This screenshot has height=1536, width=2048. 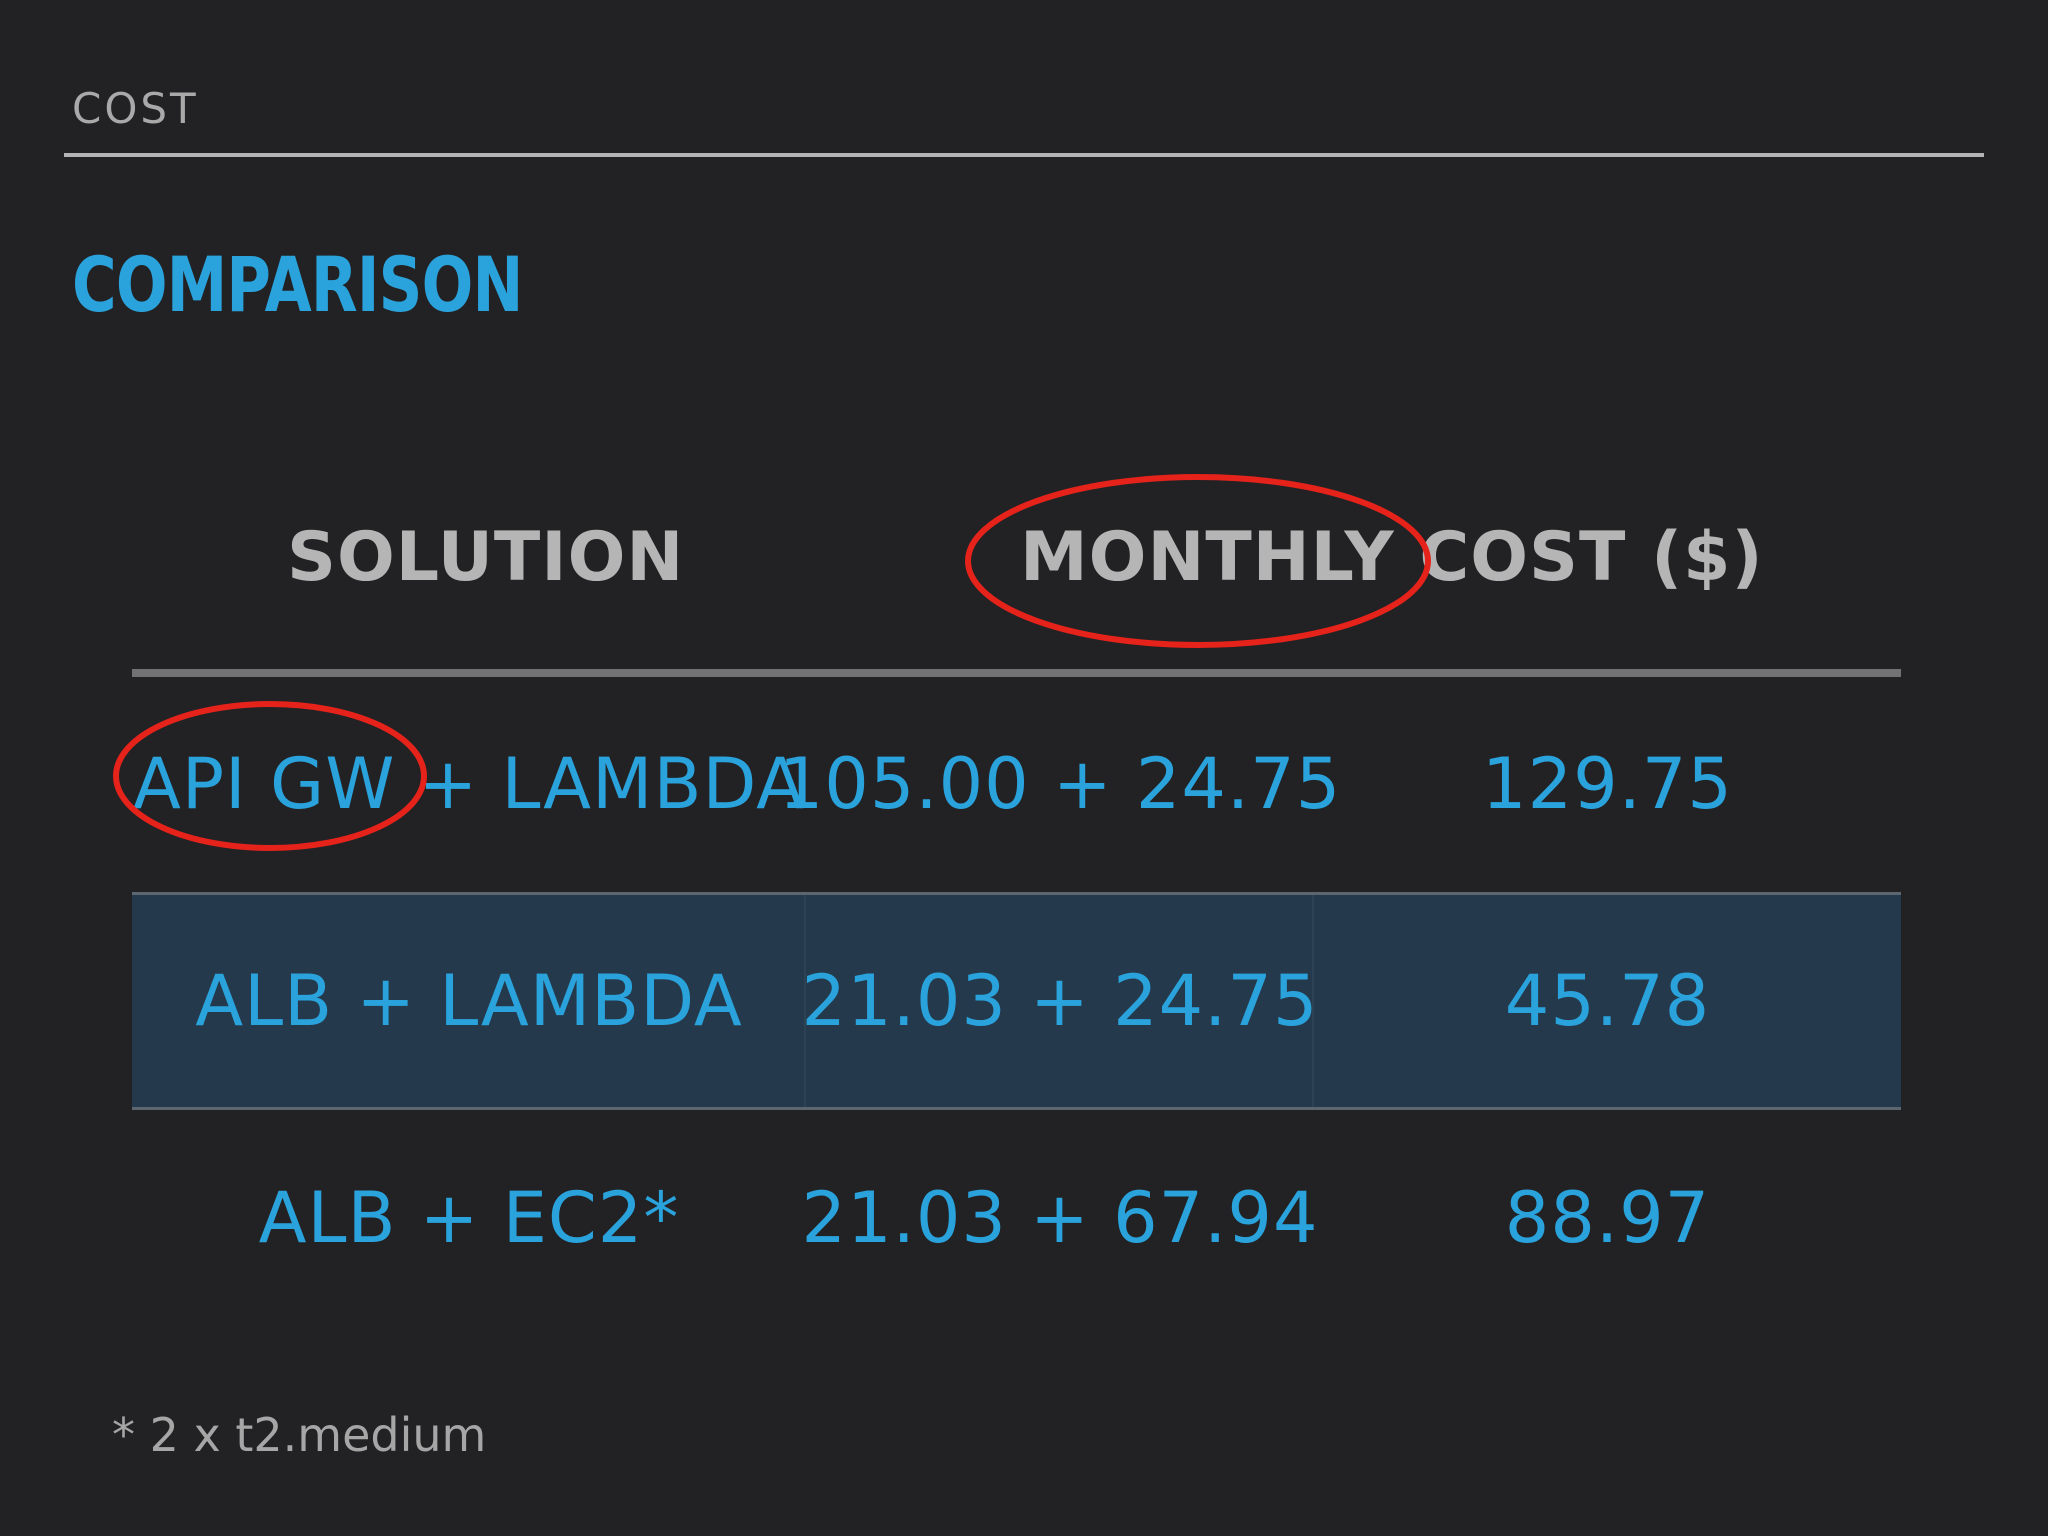 I want to click on footnote: * 2 x t2.medium, so click(x=299, y=1435).